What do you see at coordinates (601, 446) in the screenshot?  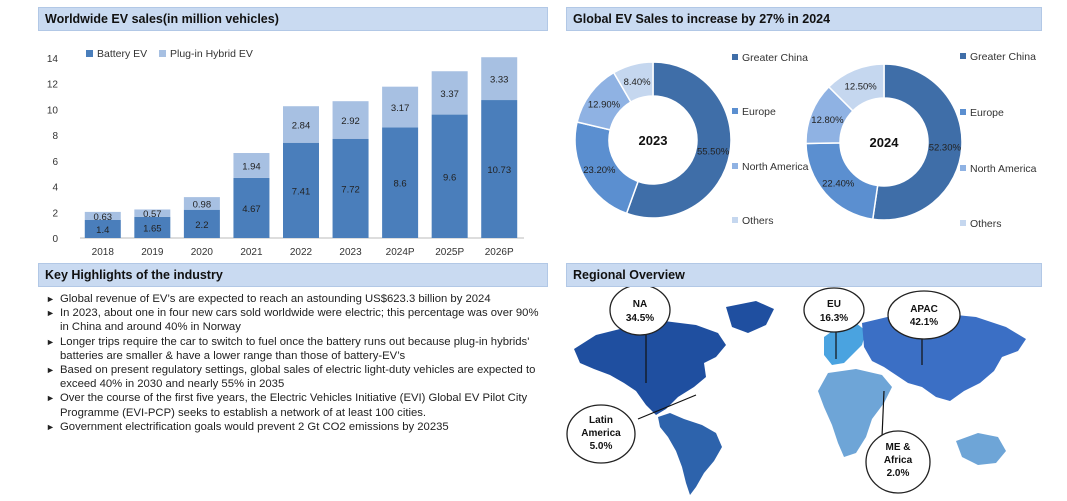 I see `region-value-latam: 5.0%` at bounding box center [601, 446].